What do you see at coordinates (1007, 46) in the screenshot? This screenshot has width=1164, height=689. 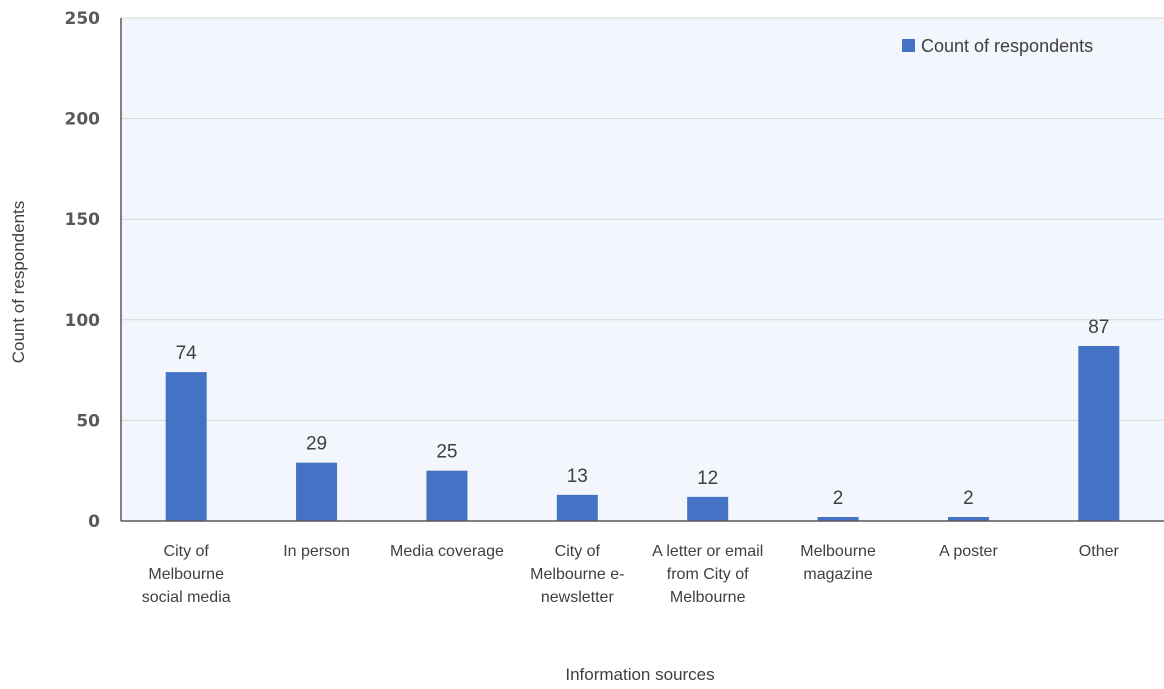 I see `legend-label: Count of respondents` at bounding box center [1007, 46].